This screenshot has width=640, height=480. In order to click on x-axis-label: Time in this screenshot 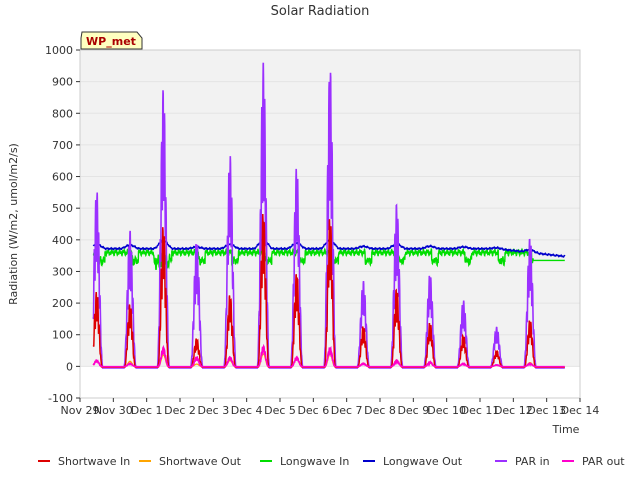, I will do `click(566, 429)`.